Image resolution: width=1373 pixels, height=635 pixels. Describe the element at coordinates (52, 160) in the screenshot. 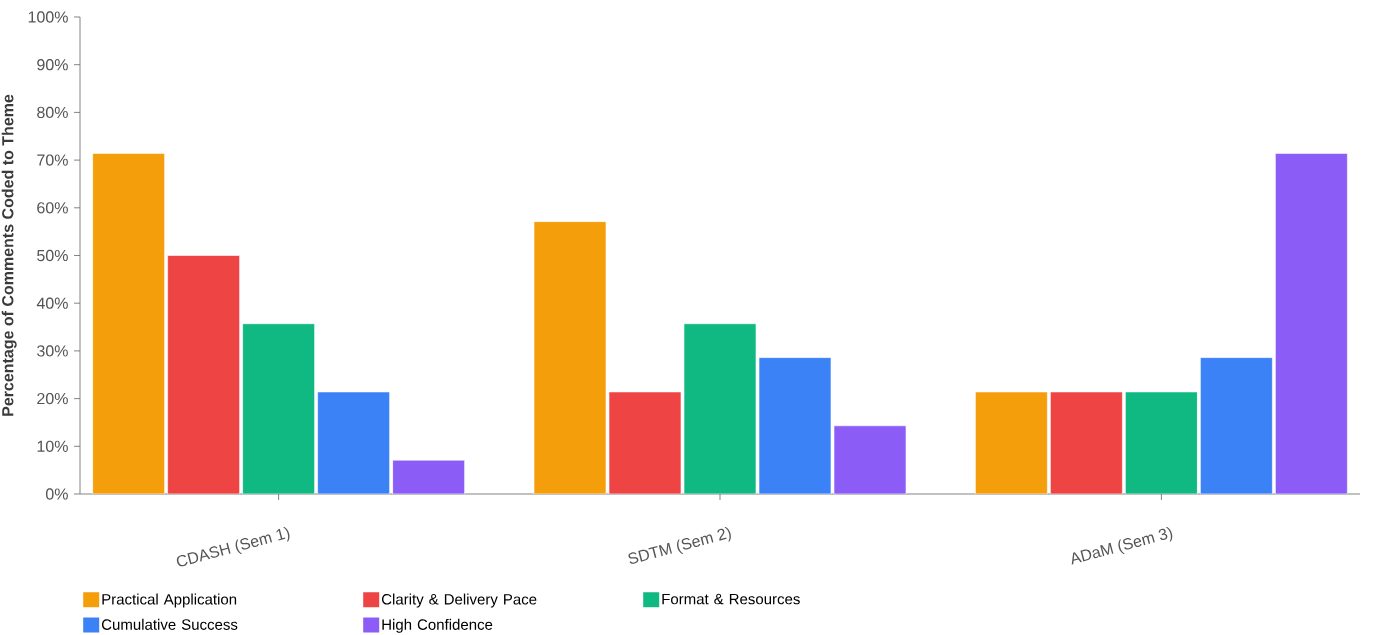

I see `y-tick-label: 70%` at that location.